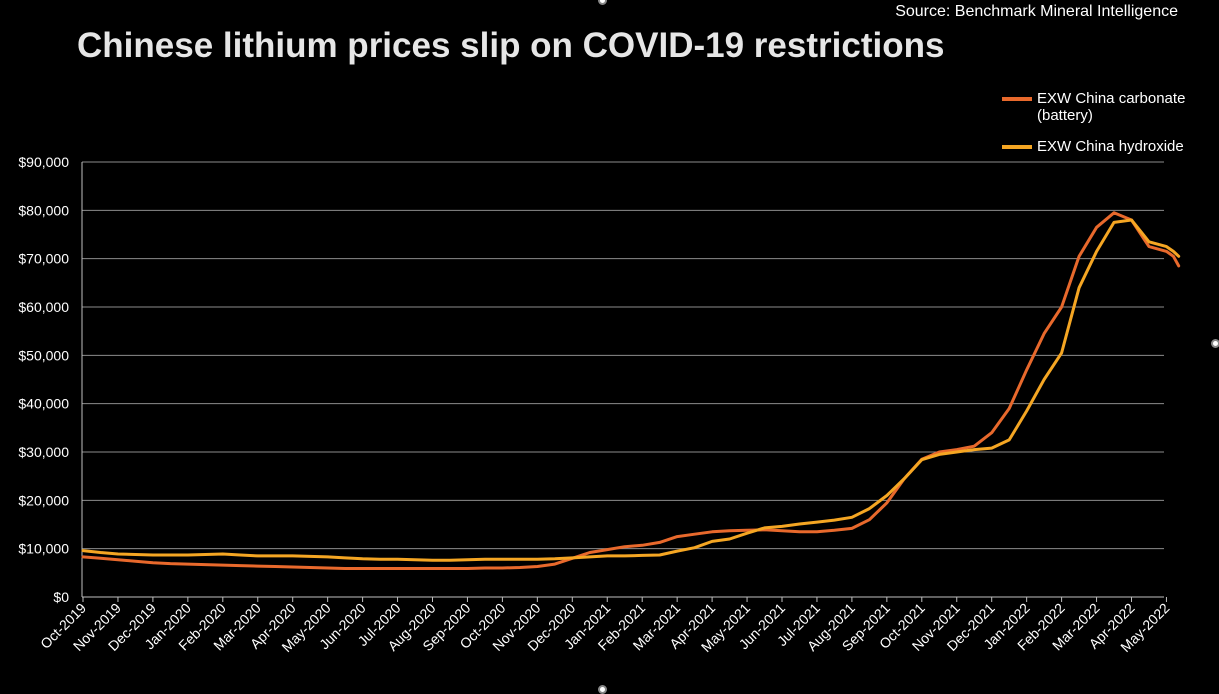 This screenshot has width=1219, height=694. What do you see at coordinates (43, 549) in the screenshot?
I see `y-tick-label: $10,000` at bounding box center [43, 549].